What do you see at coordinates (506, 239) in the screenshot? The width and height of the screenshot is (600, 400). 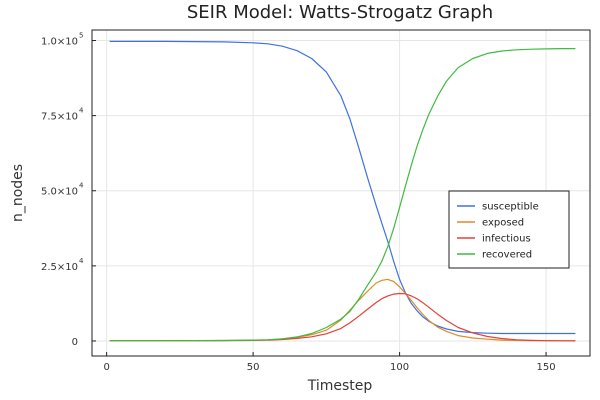 I see `legend-label-infectious: infectious` at bounding box center [506, 239].